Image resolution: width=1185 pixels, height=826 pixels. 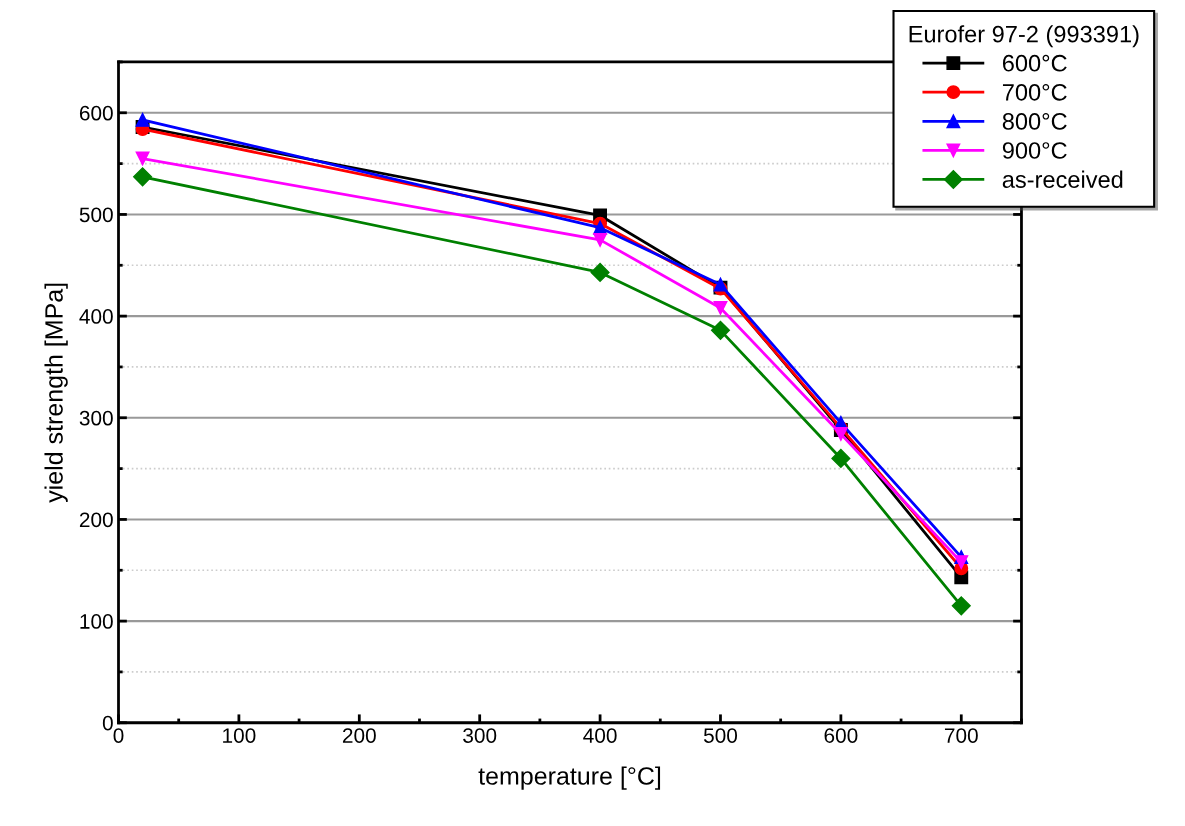 What do you see at coordinates (1034, 92) in the screenshot?
I see `legend-label: 700°C` at bounding box center [1034, 92].